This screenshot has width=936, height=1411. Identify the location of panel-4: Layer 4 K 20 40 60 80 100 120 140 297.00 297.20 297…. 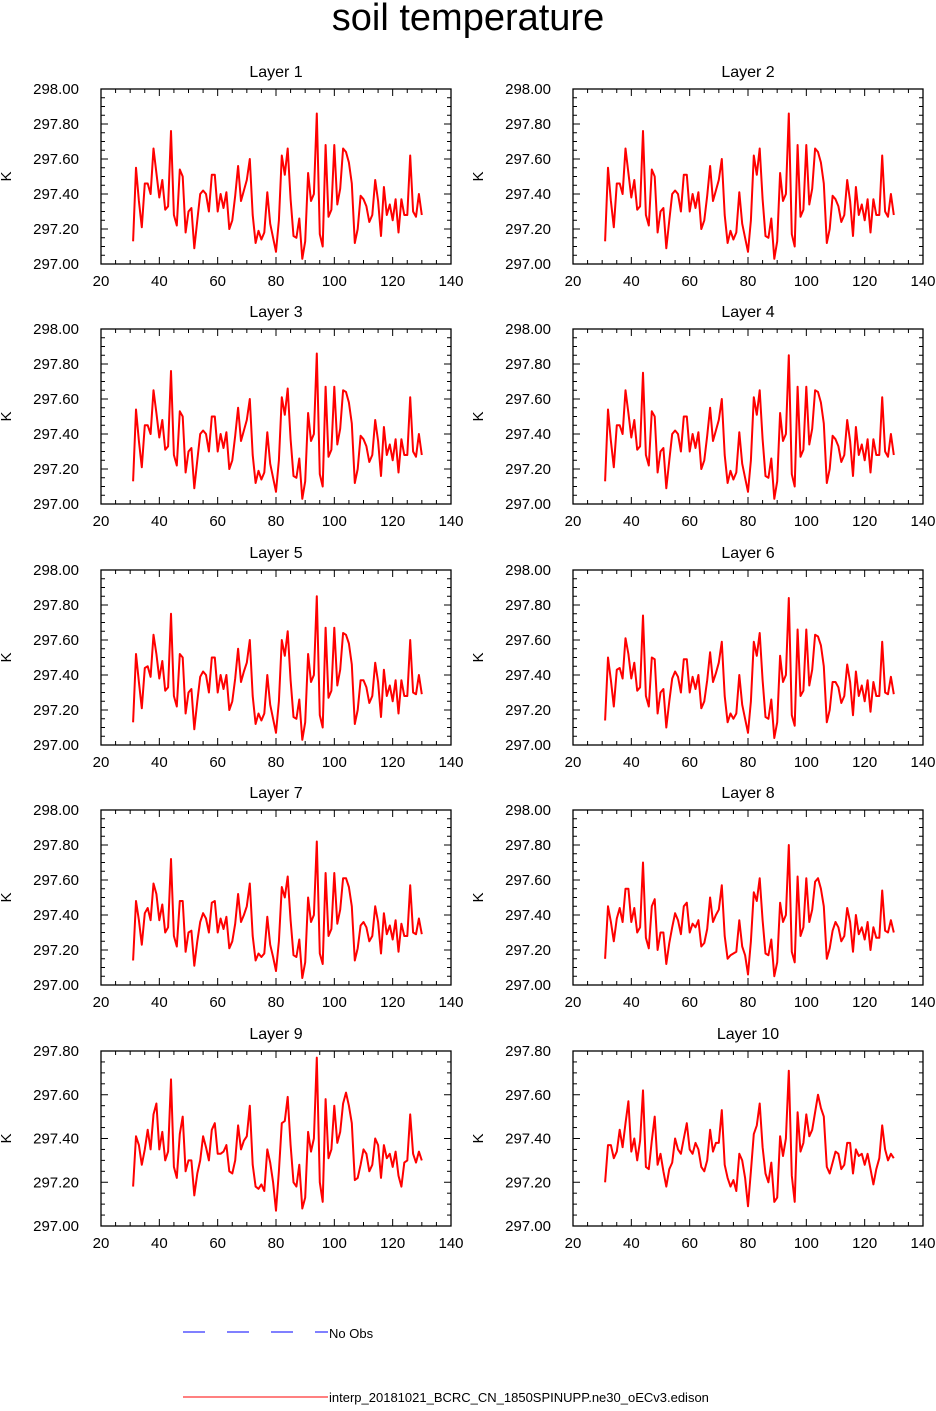
(703, 417).